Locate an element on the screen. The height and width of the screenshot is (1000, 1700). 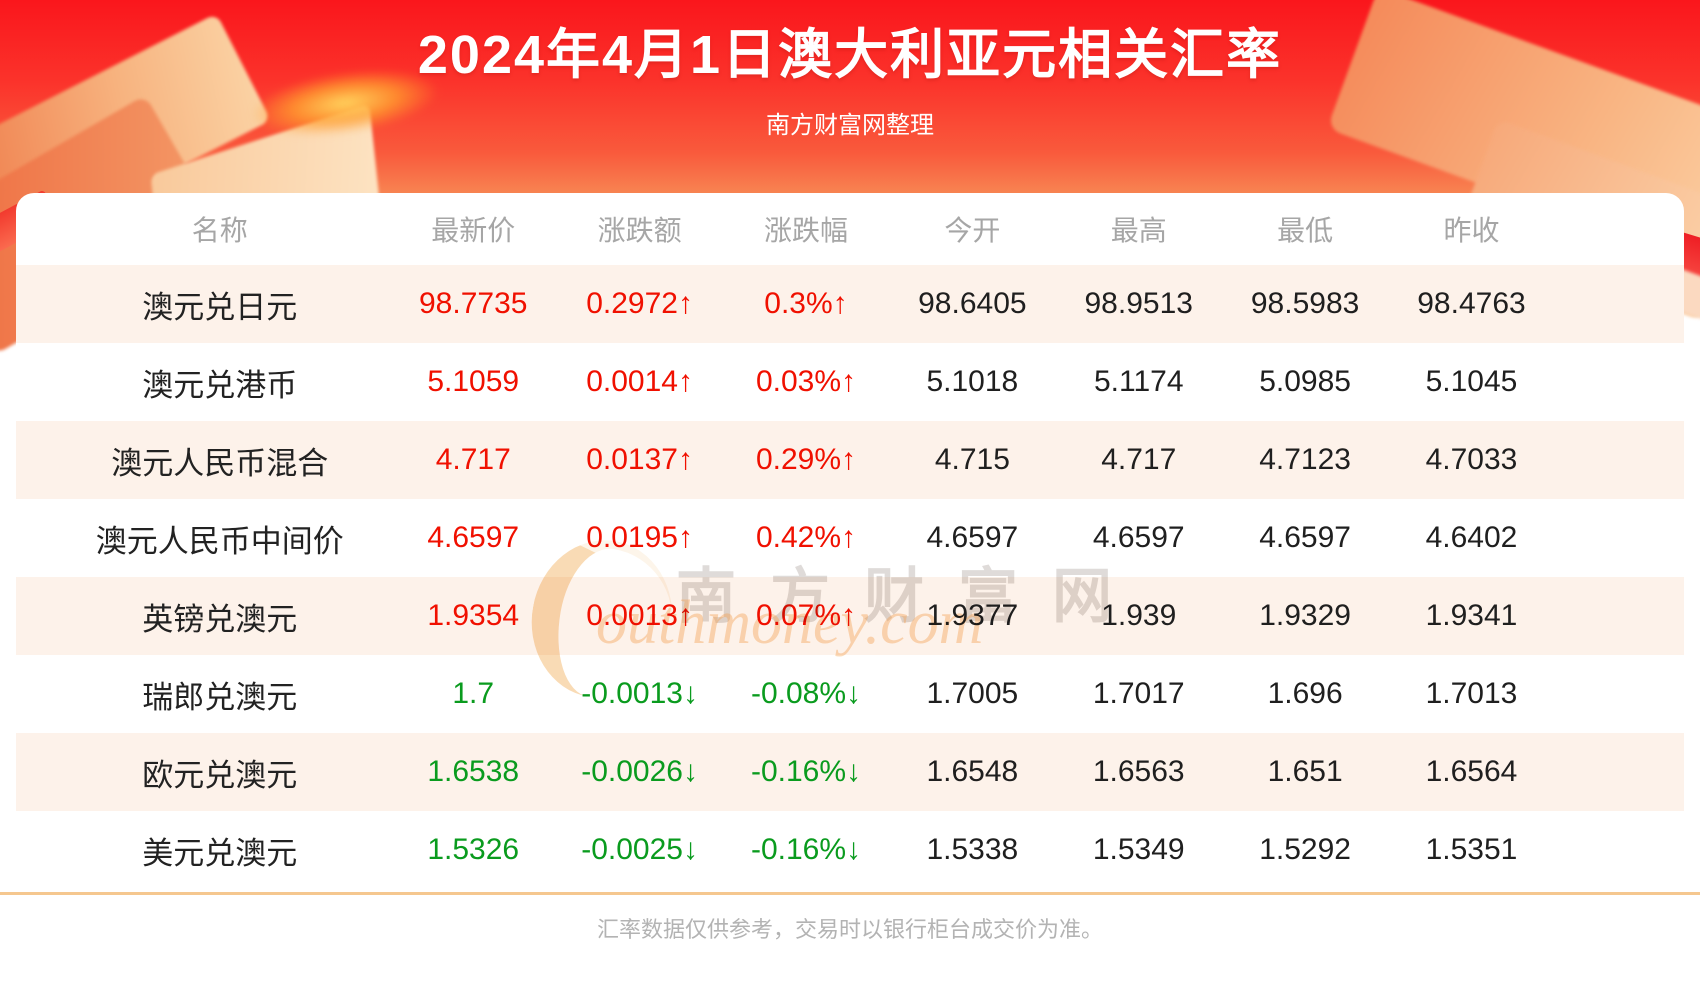
low-price: 1.9329 is located at coordinates (1305, 615).